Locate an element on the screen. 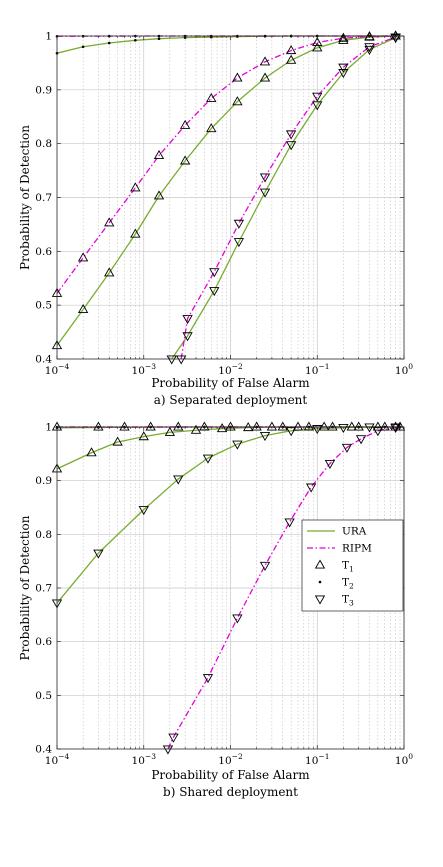 Image resolution: width=443 pixels, height=867 pixels. legend-label: T1 is located at coordinates (348, 567).